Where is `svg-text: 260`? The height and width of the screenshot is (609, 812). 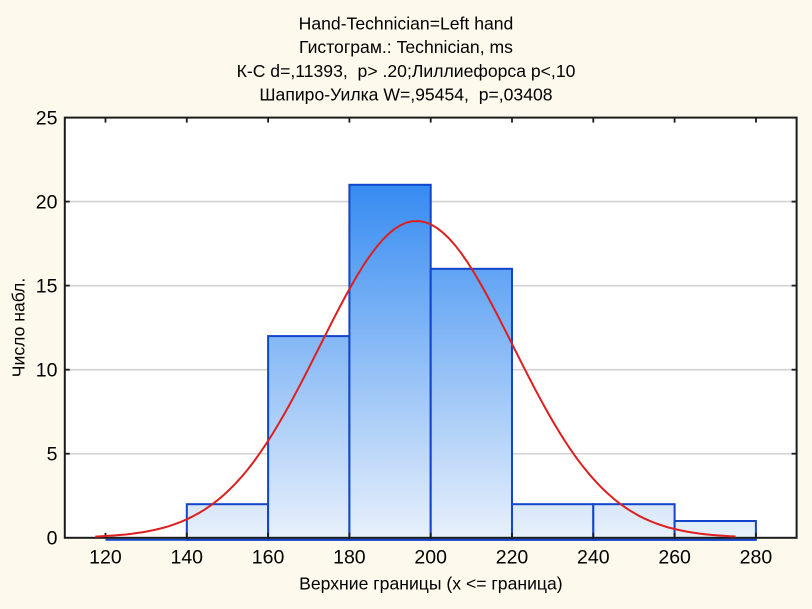 svg-text: 260 is located at coordinates (674, 557).